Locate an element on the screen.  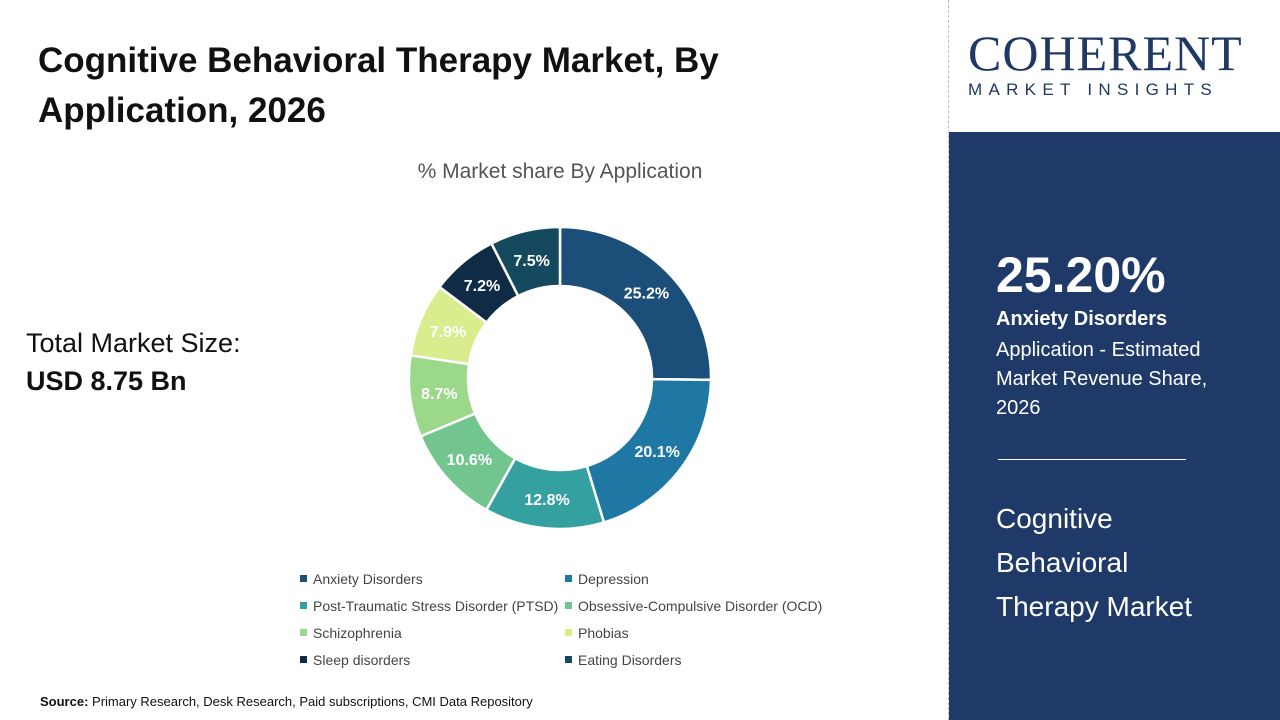
chart-title: % Market share By Application is located at coordinates (560, 171).